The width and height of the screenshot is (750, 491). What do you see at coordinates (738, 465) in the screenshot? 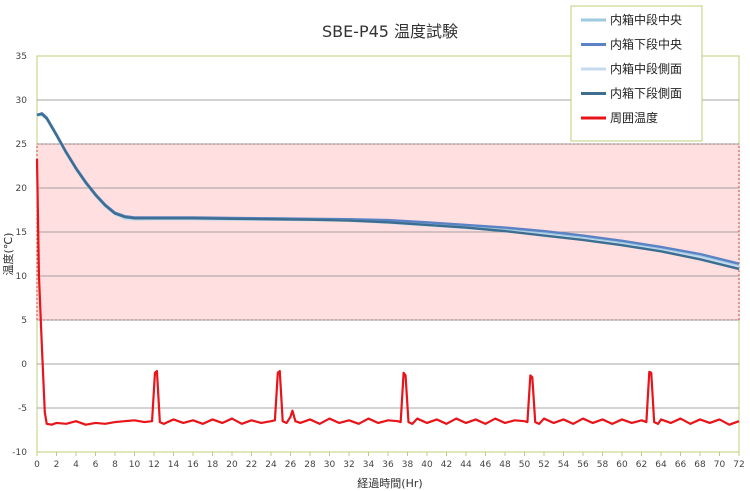
I see `x-tick-label: 72` at bounding box center [738, 465].